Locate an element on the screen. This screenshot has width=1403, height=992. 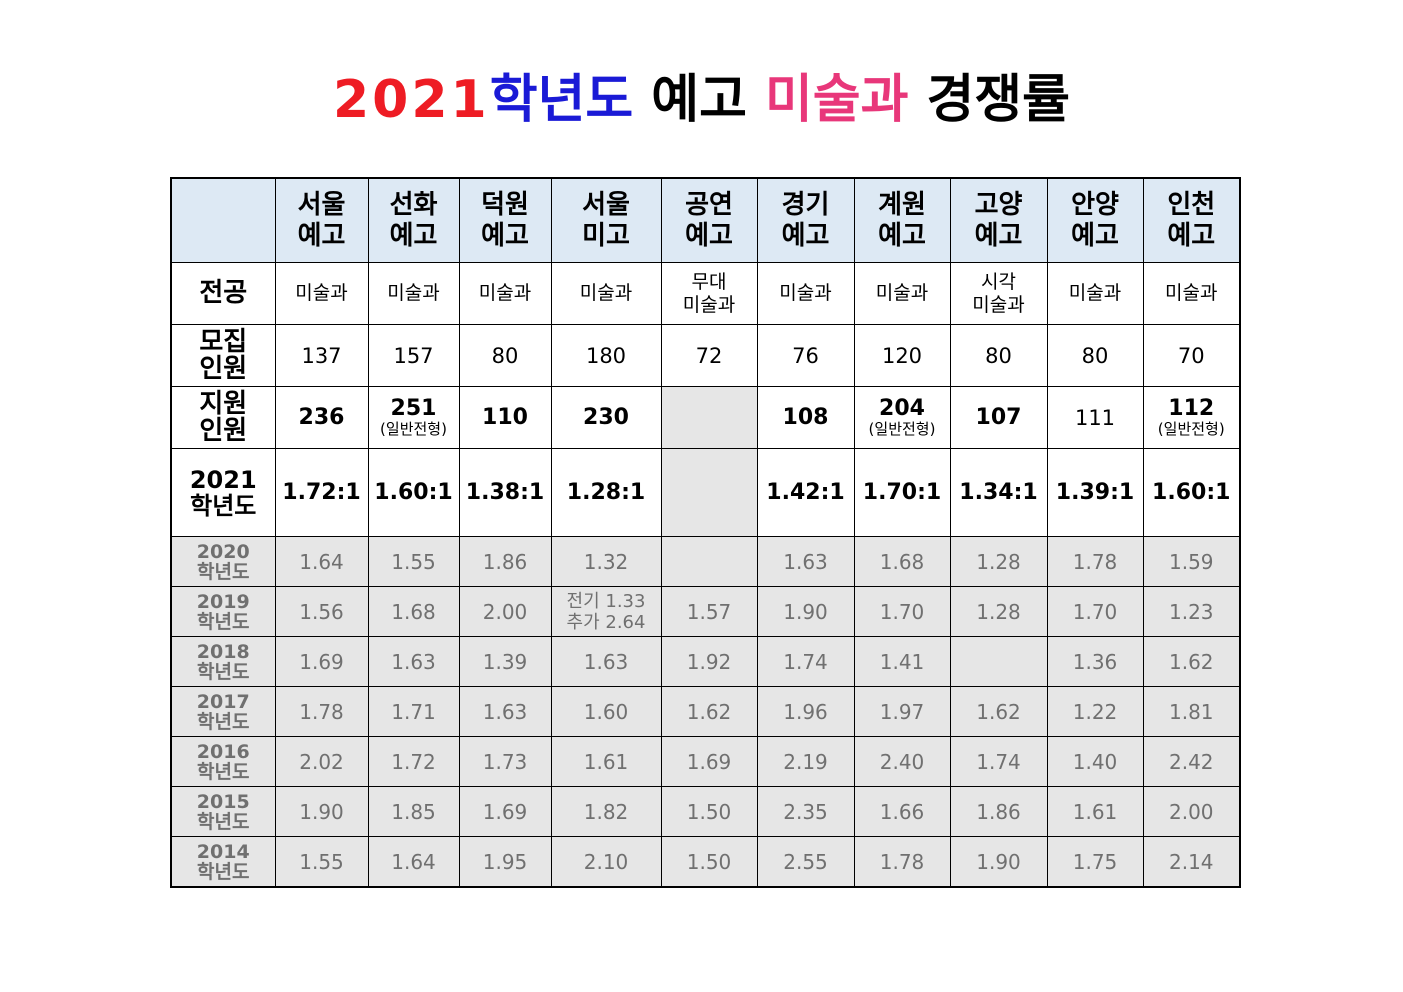
row-label-apply-line2: 인원 is located at coordinates (223, 430).